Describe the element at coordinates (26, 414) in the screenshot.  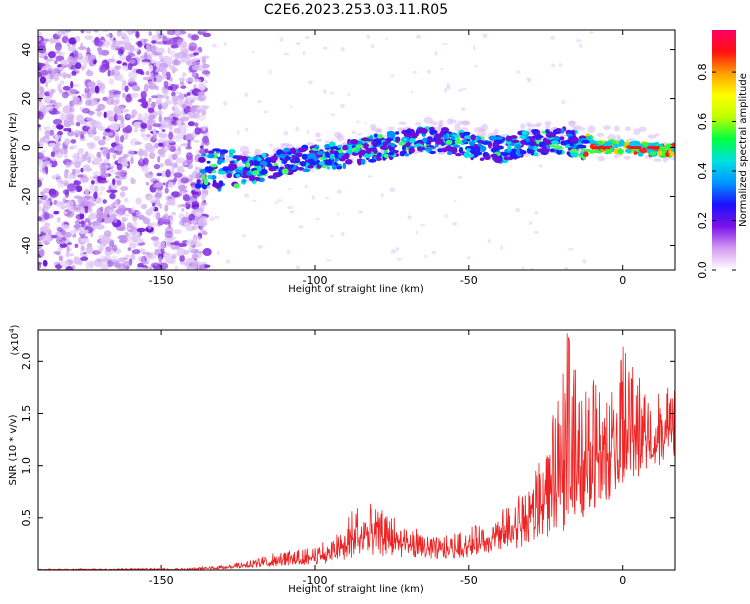
I see `y-tick-label: 1.5` at that location.